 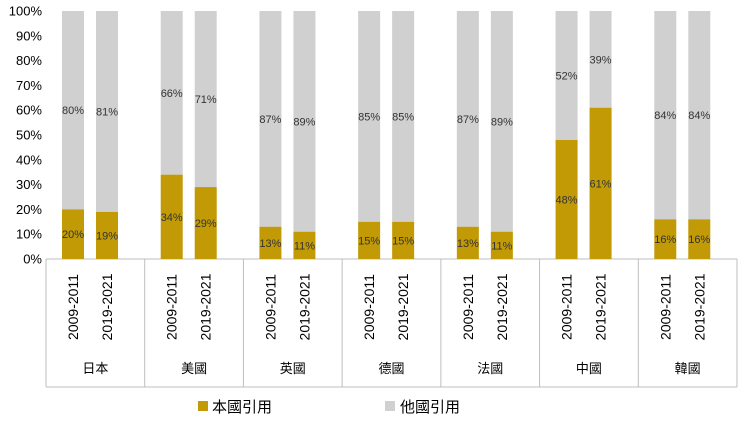 What do you see at coordinates (26, 11) in the screenshot?
I see `y-tick-label: 100%` at bounding box center [26, 11].